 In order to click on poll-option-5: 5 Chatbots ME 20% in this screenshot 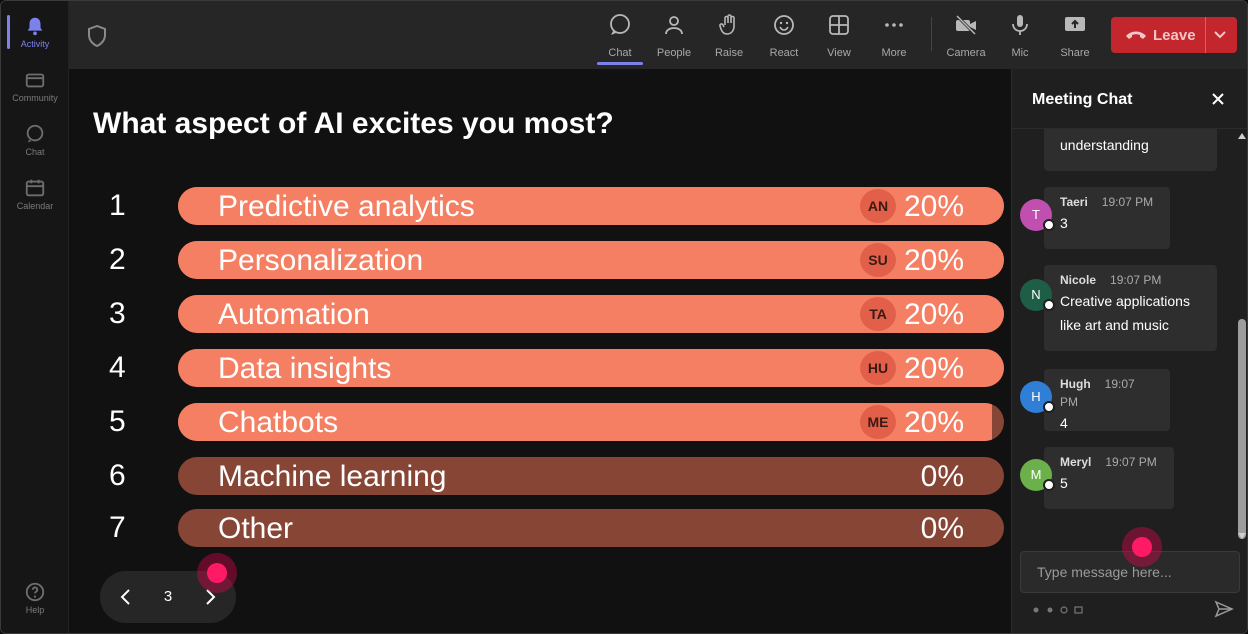, I will do `click(540, 422)`.